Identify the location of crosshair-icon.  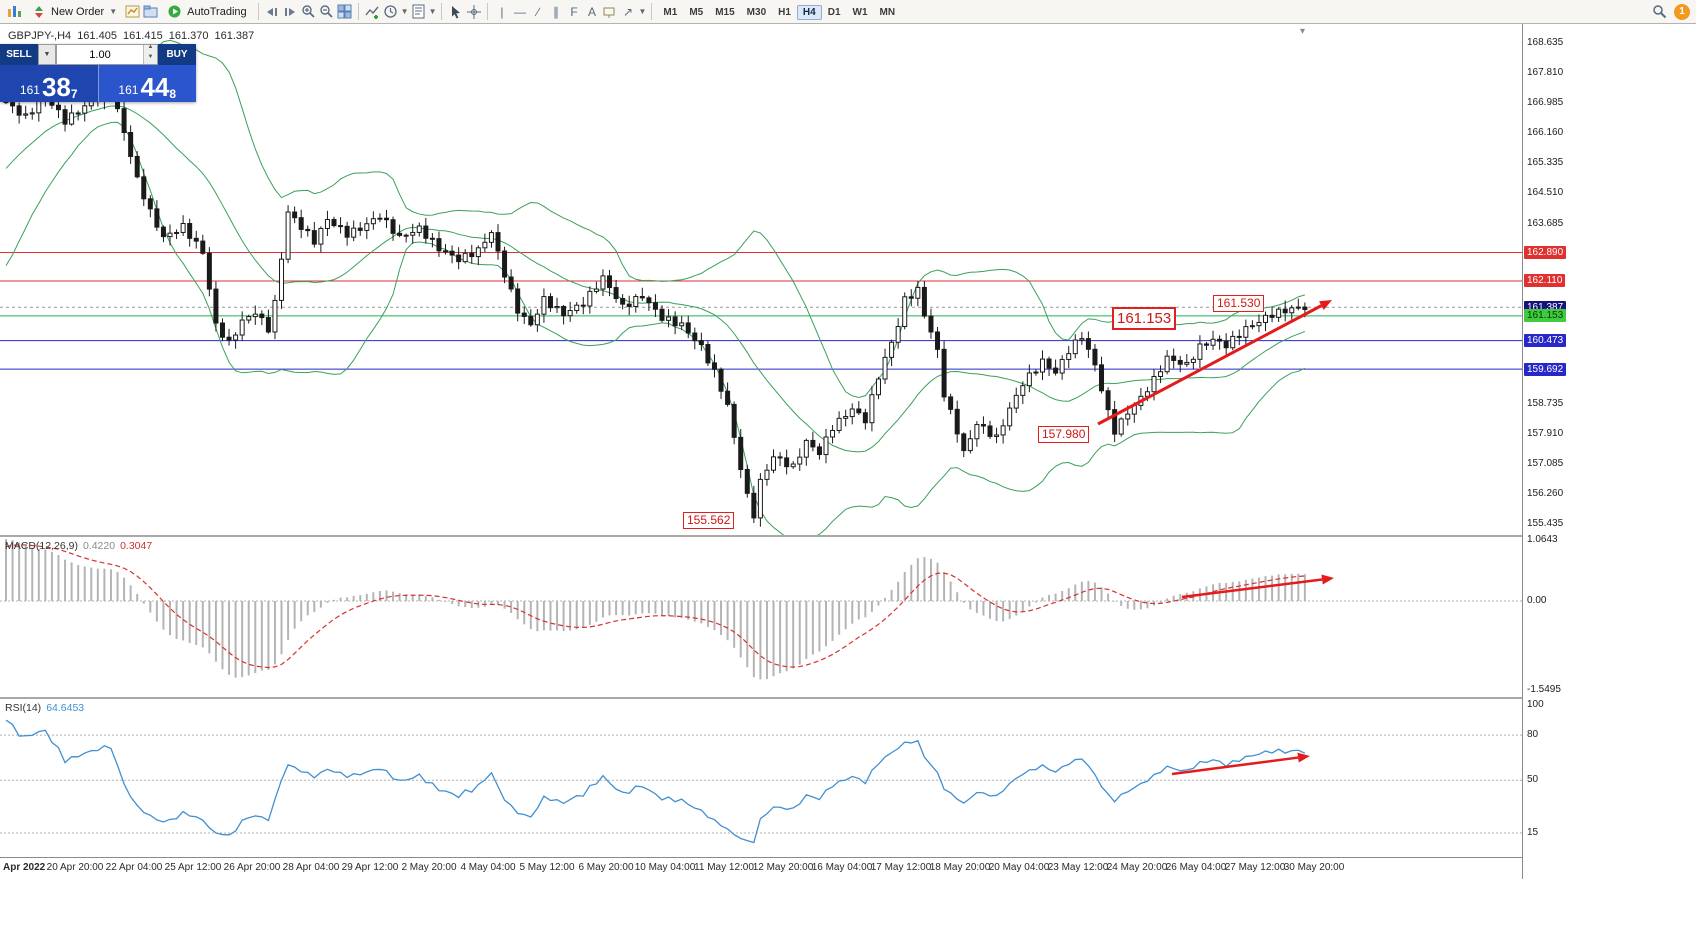
(473, 11).